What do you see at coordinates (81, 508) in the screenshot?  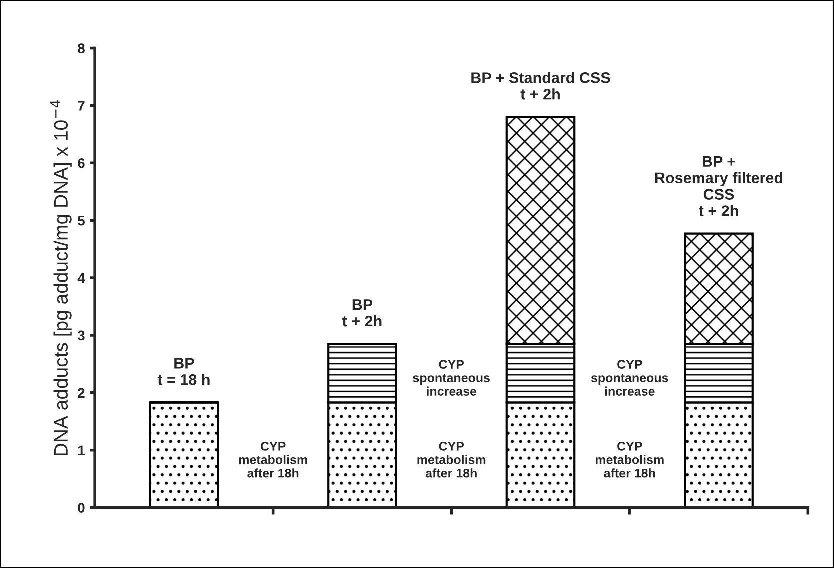 I see `y-tick-label: 0` at bounding box center [81, 508].